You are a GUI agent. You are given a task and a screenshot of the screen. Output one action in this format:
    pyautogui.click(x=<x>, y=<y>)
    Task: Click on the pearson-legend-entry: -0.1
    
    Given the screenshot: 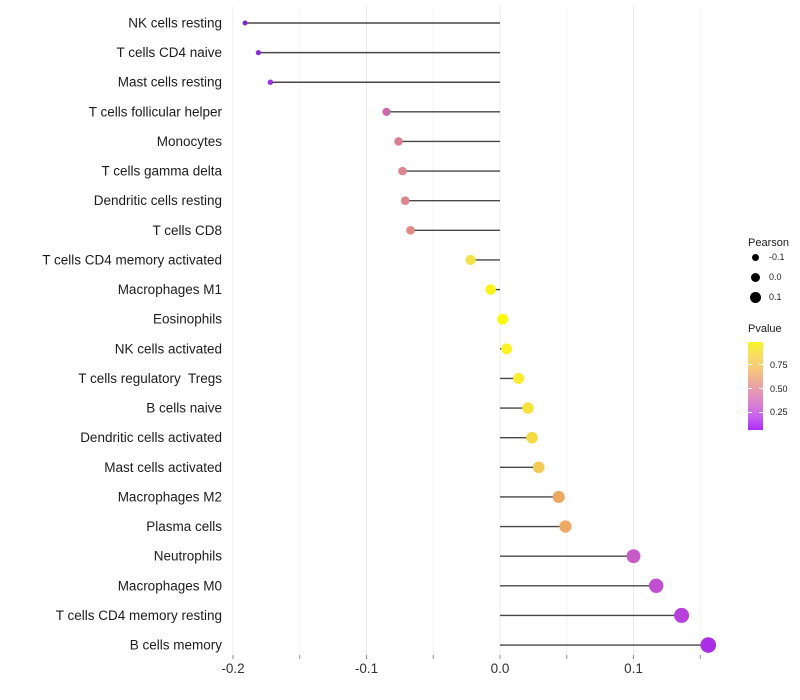 What is the action you would take?
    pyautogui.click(x=766, y=257)
    